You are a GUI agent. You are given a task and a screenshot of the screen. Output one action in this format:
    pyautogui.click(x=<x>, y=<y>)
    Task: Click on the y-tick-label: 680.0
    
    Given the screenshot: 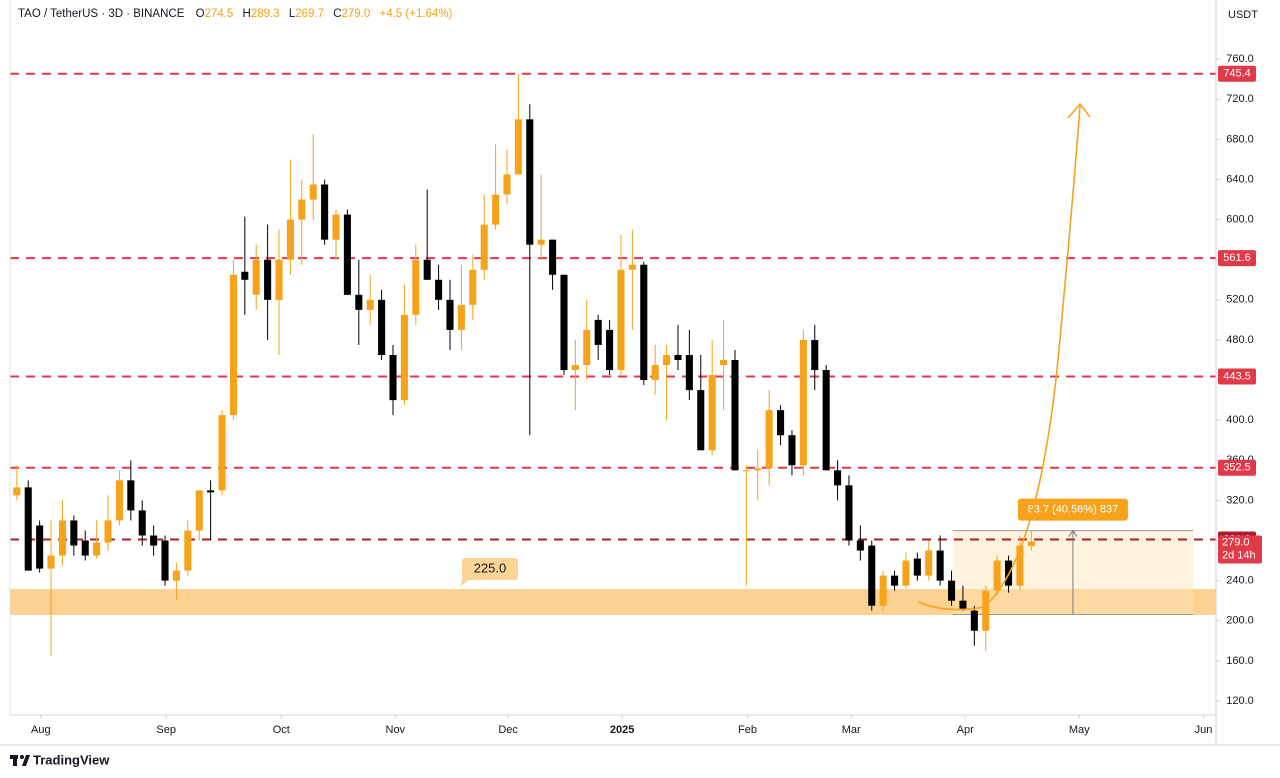 What is the action you would take?
    pyautogui.click(x=1240, y=139)
    